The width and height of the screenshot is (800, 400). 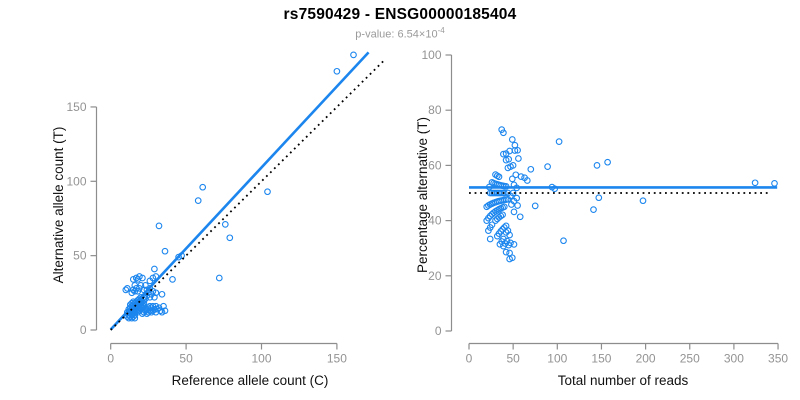 What do you see at coordinates (58, 205) in the screenshot?
I see `y-axis-label: Alternative allele count (T)` at bounding box center [58, 205].